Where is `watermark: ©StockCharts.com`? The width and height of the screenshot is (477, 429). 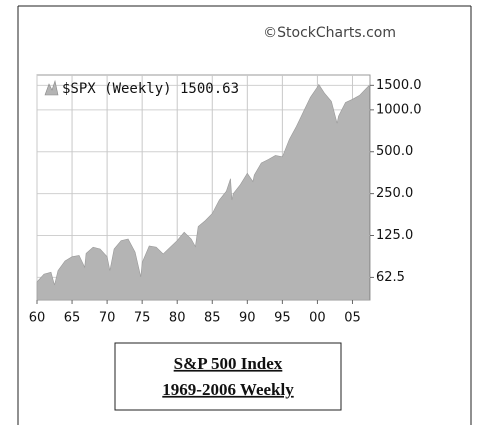
watermark: ©StockCharts.com is located at coordinates (329, 33).